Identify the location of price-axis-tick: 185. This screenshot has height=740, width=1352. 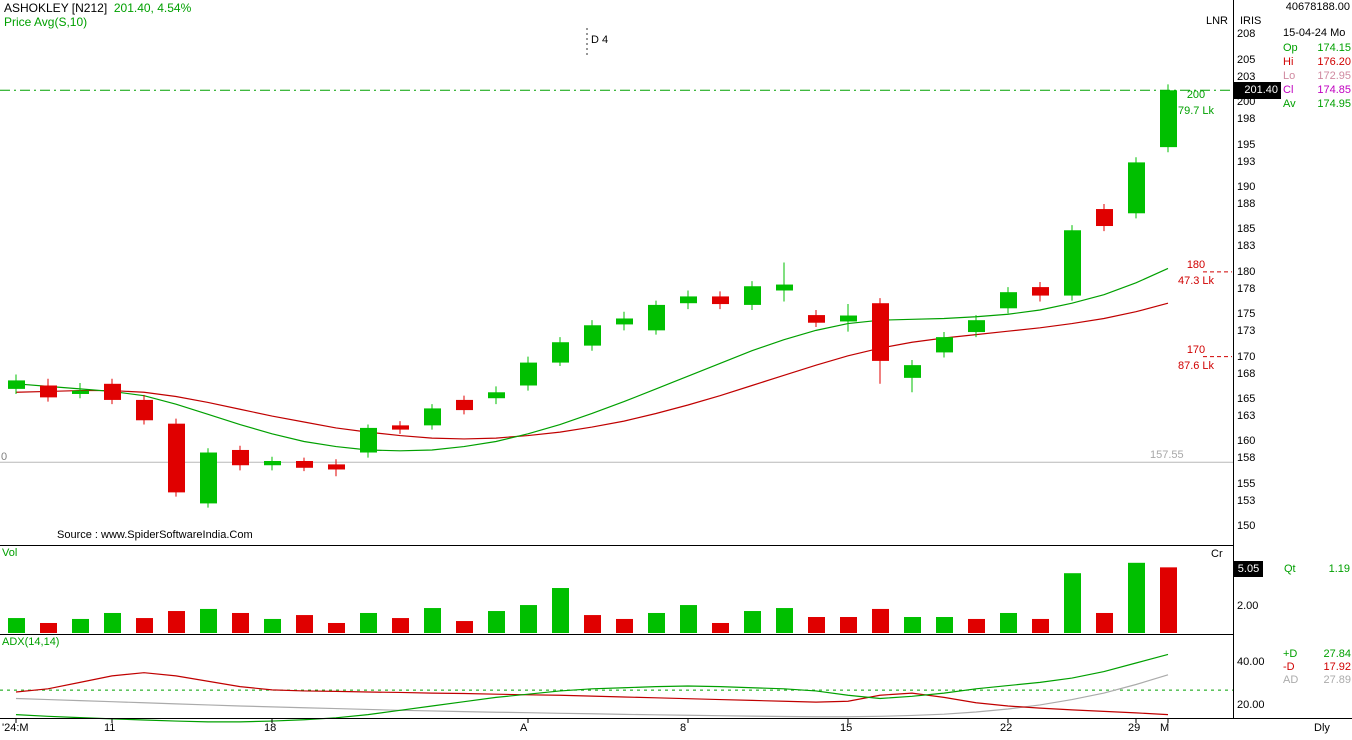
(1246, 229).